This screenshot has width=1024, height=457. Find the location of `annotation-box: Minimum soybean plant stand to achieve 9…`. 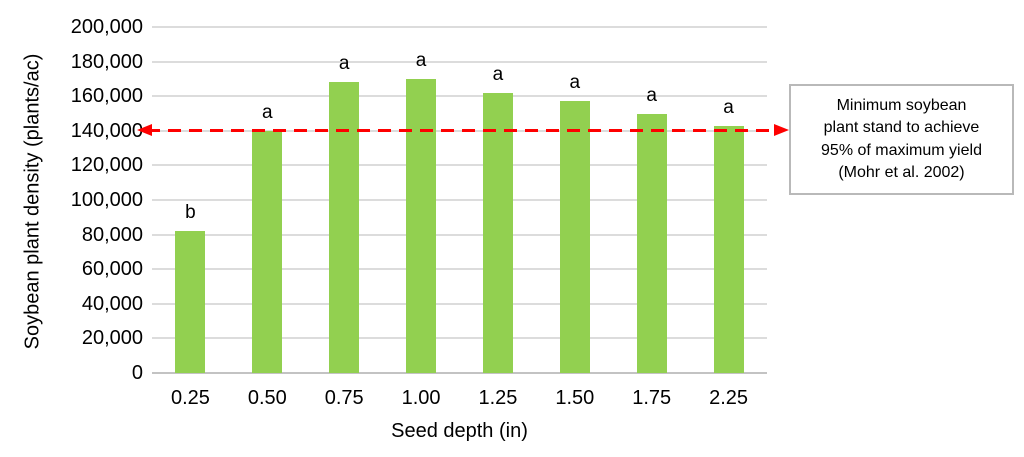

annotation-box: Minimum soybean plant stand to achieve 9… is located at coordinates (901, 139).